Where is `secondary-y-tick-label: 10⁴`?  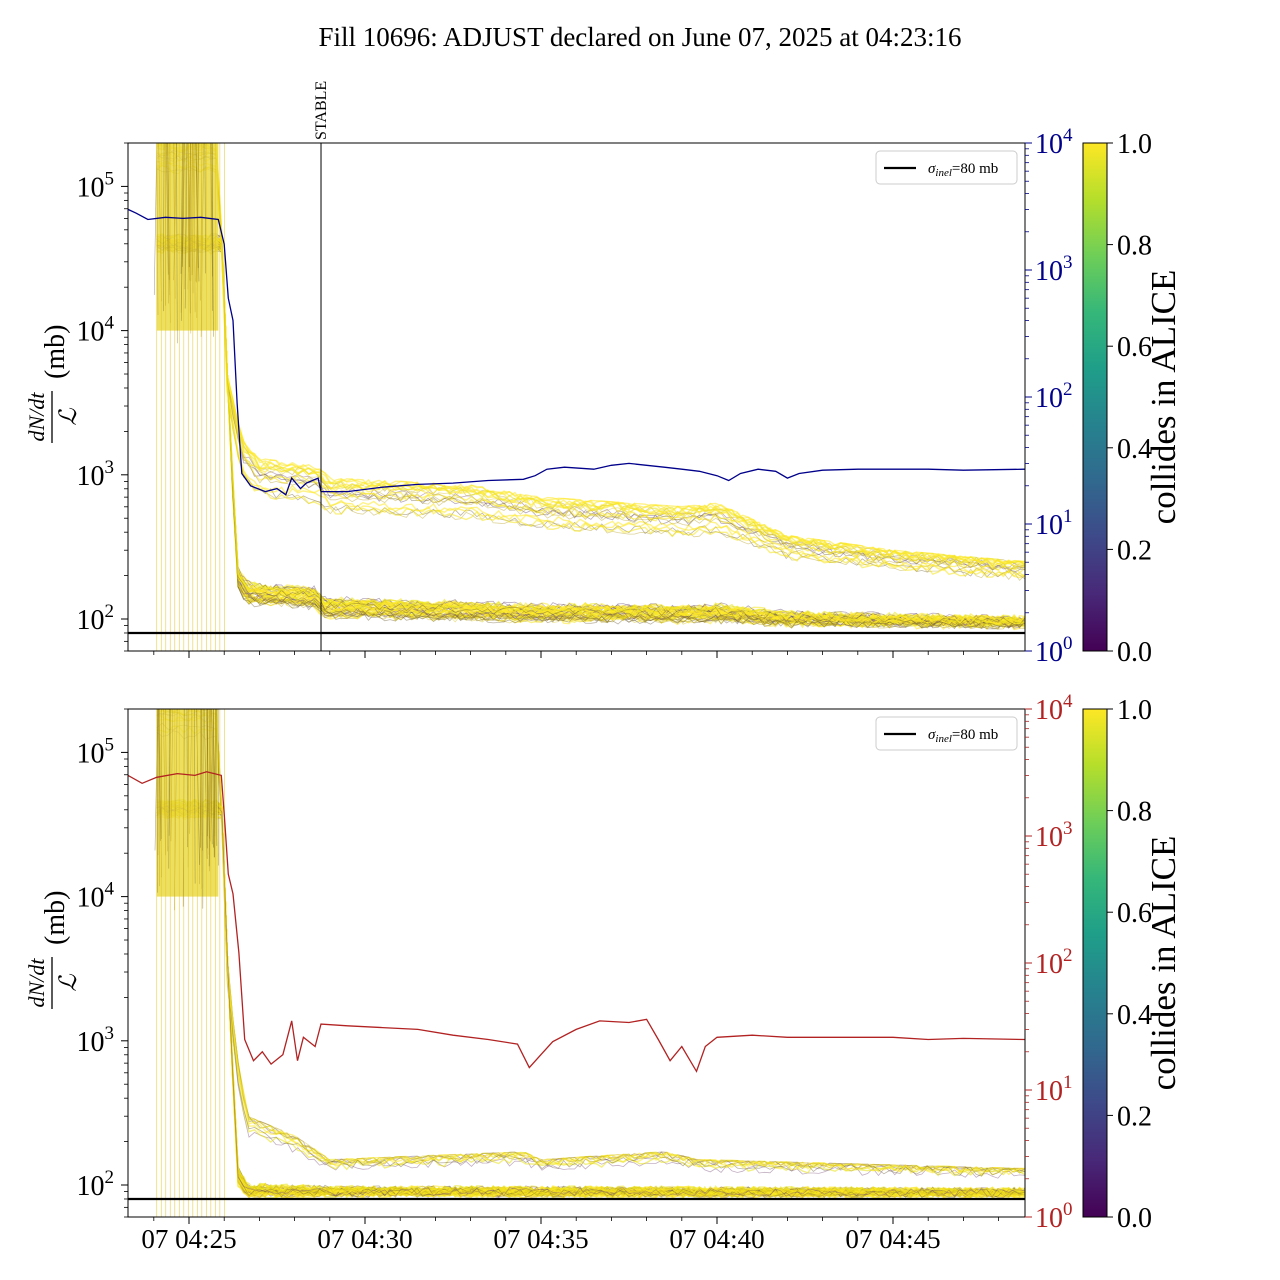
secondary-y-tick-label: 10⁴ is located at coordinates (1054, 708).